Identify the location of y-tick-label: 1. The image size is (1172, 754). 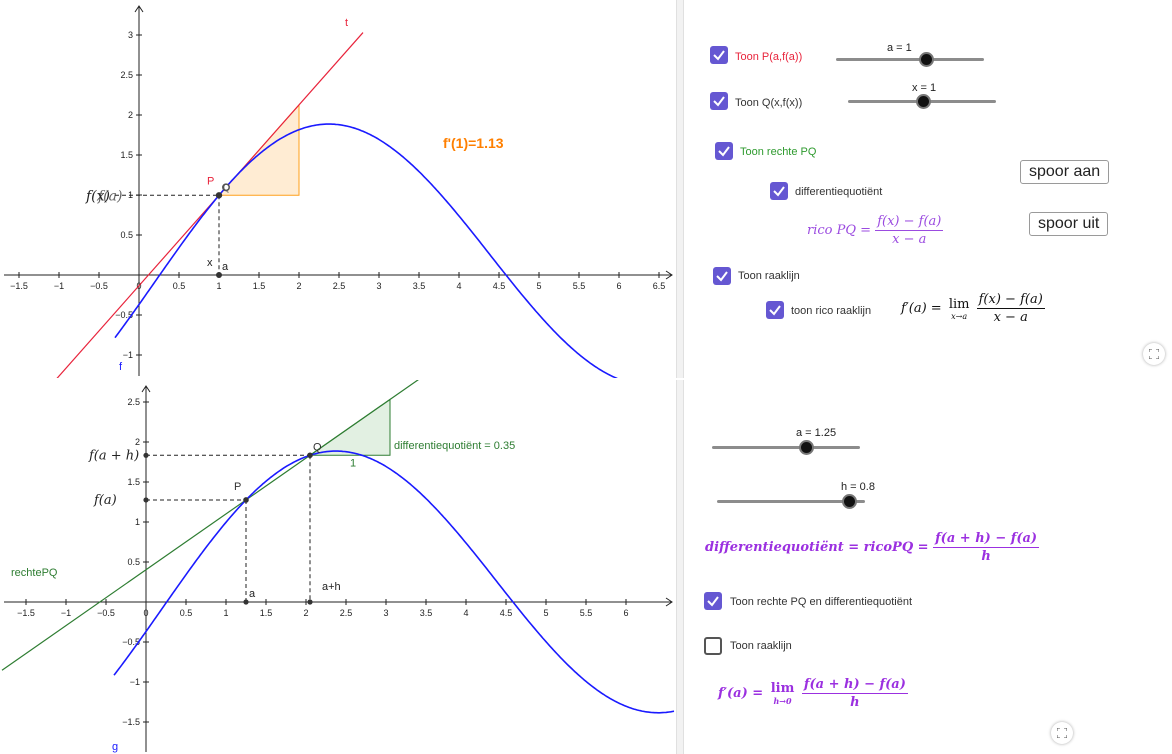
(137, 522).